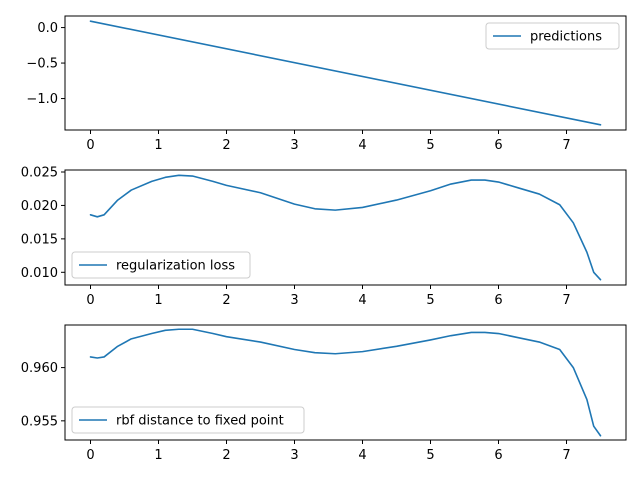 This screenshot has width=640, height=480. I want to click on legend-1: predictions, so click(552, 36).